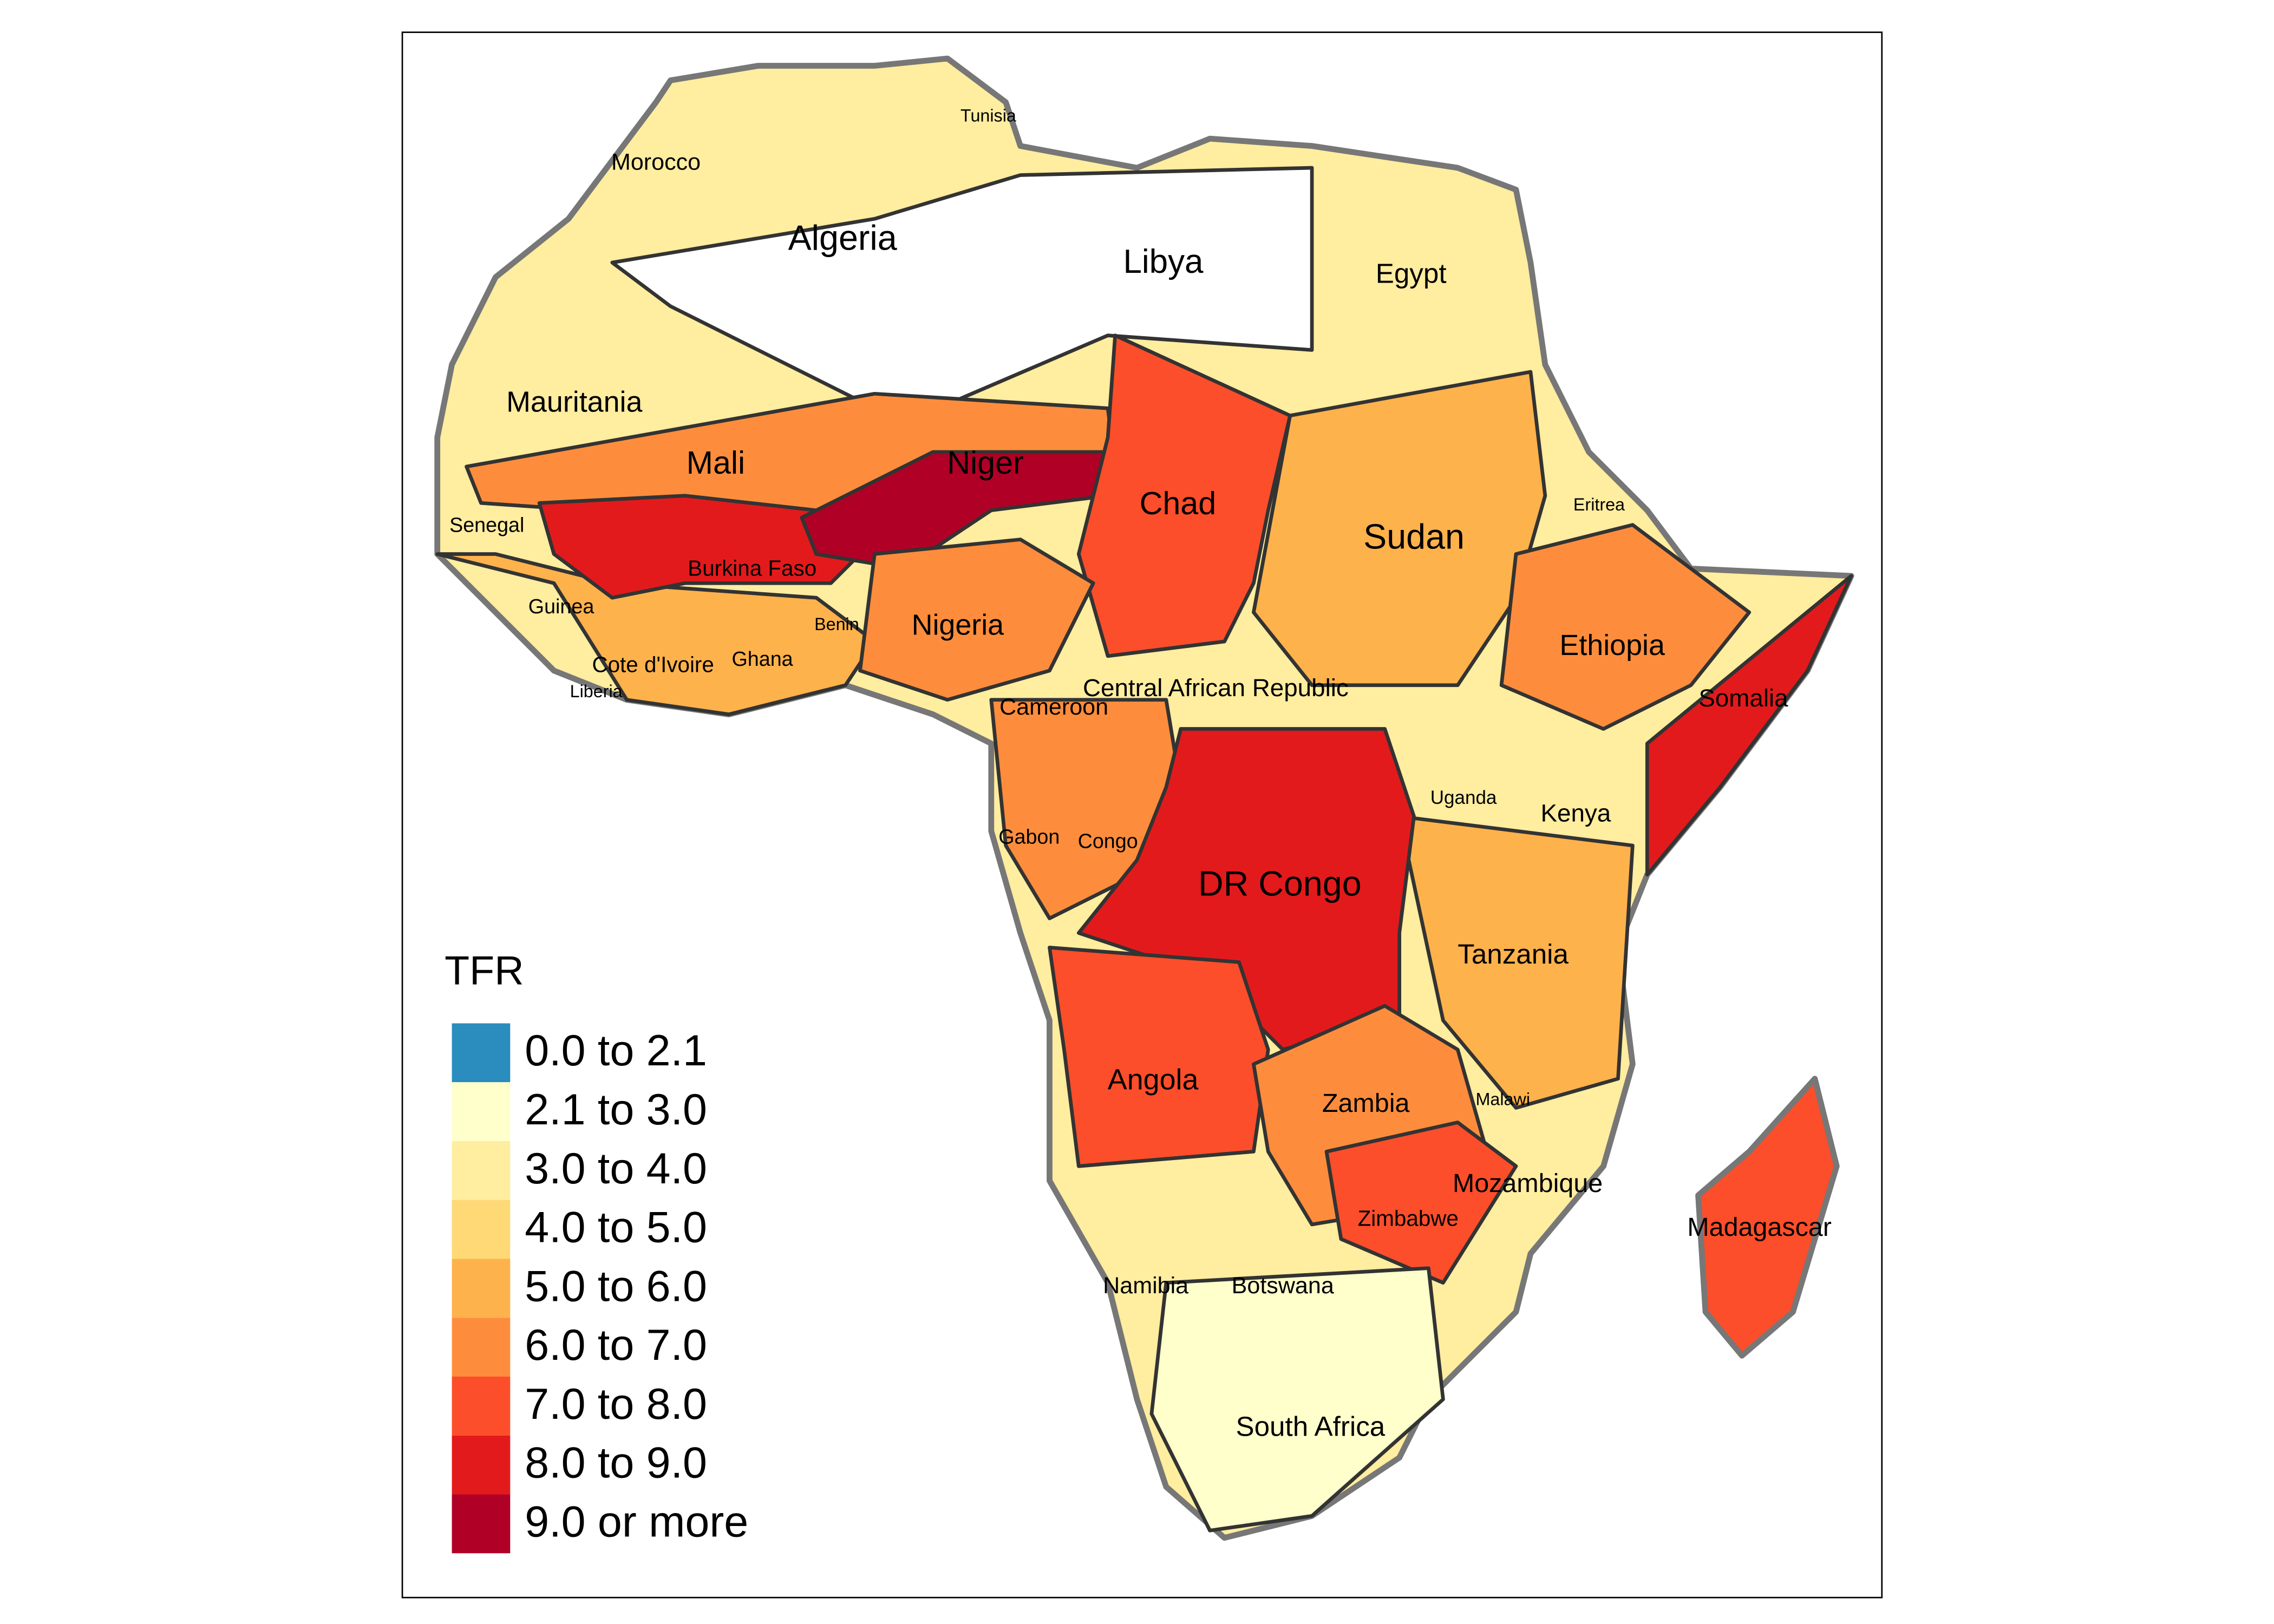  I want to click on country-label: Kenya, so click(1576, 813).